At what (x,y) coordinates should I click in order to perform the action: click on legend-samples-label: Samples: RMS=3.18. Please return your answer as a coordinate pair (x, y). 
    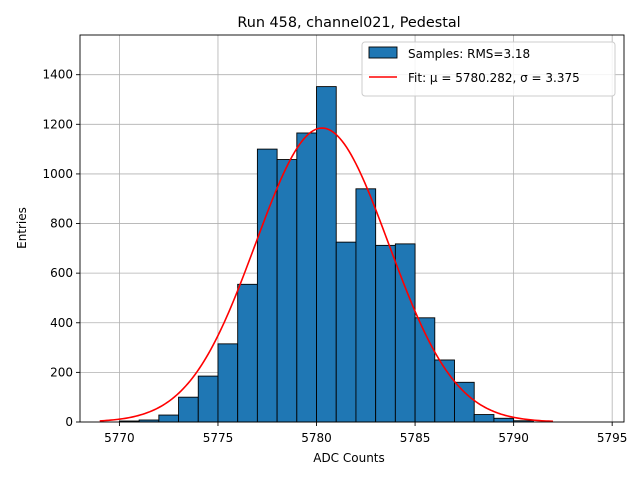
    Looking at the image, I should click on (469, 54).